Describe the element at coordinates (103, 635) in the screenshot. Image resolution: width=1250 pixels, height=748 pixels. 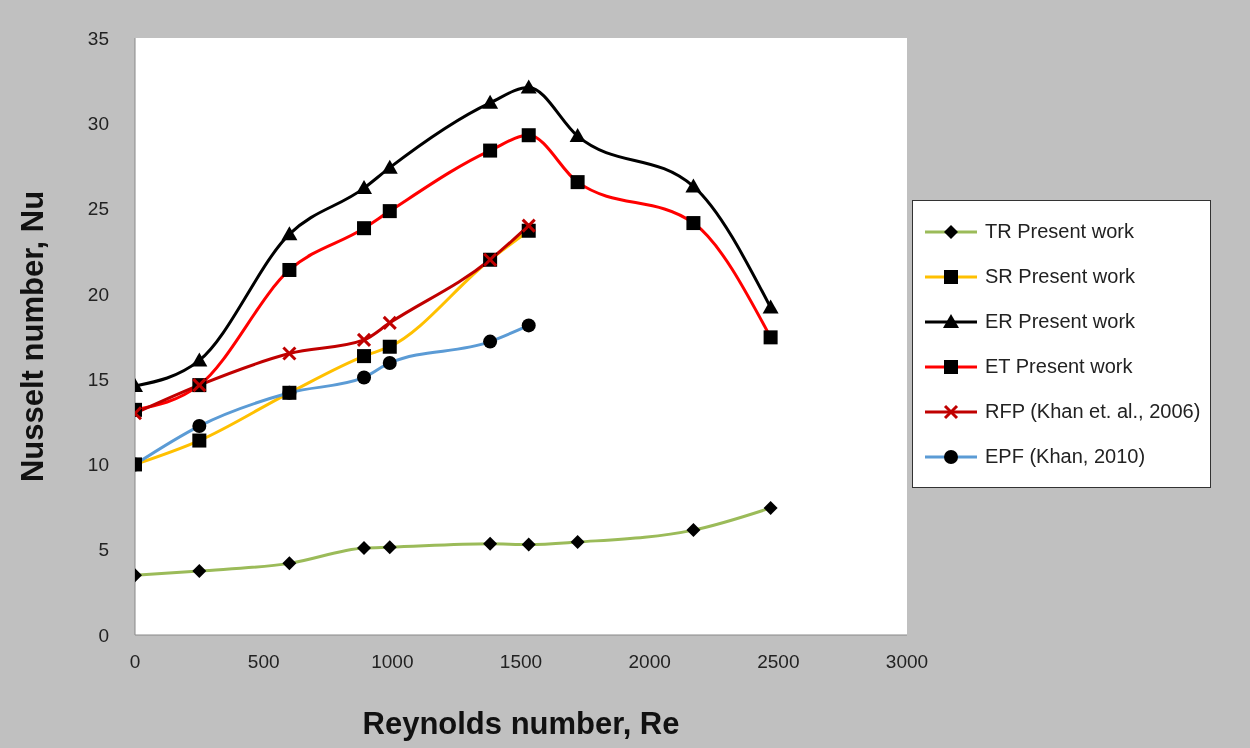
I see `y-tick-label: 0` at that location.